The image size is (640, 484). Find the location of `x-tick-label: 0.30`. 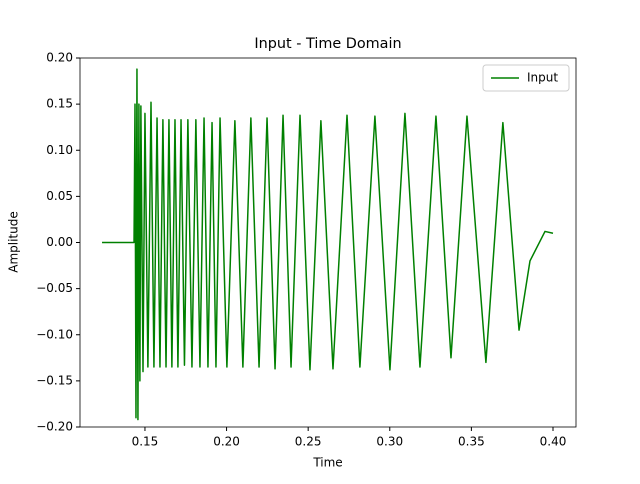

x-tick-label: 0.30 is located at coordinates (389, 442).